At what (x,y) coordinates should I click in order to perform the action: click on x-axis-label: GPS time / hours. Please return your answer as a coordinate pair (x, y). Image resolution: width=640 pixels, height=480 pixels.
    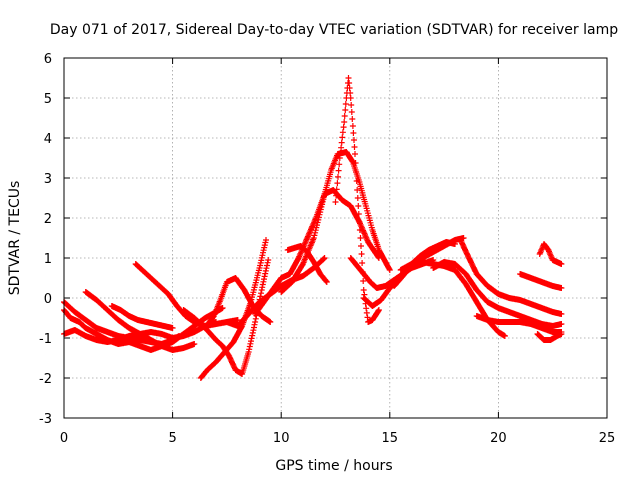
    Looking at the image, I should click on (333, 466).